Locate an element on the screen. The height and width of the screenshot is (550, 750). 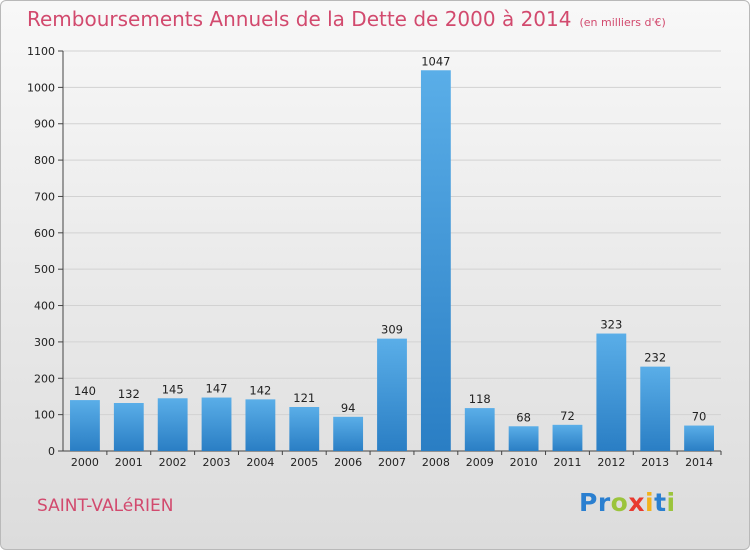
y-tick-labels: 0 100 200 300 400 500 600 700 800 900 1000 1100 is located at coordinates (45, 251).